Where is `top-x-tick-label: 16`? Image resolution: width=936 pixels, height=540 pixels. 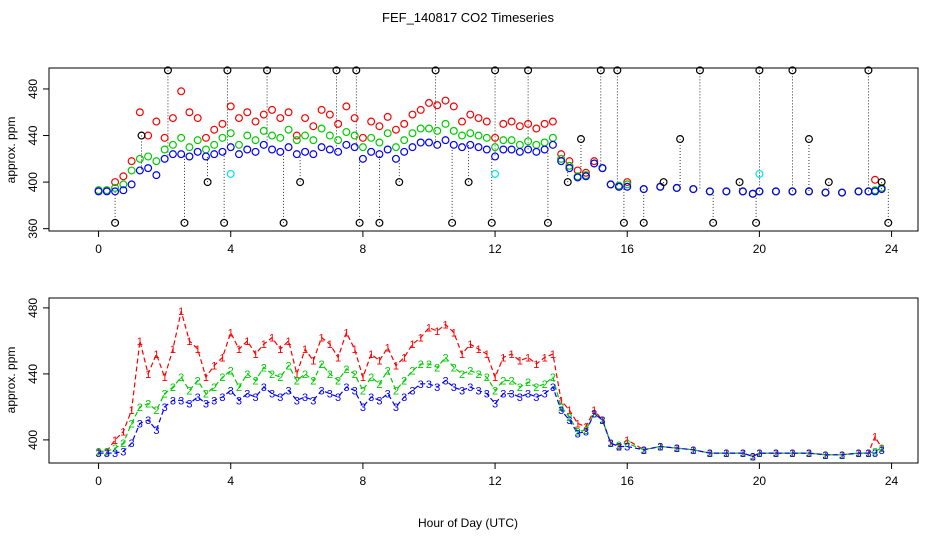
top-x-tick-label: 16 is located at coordinates (628, 249).